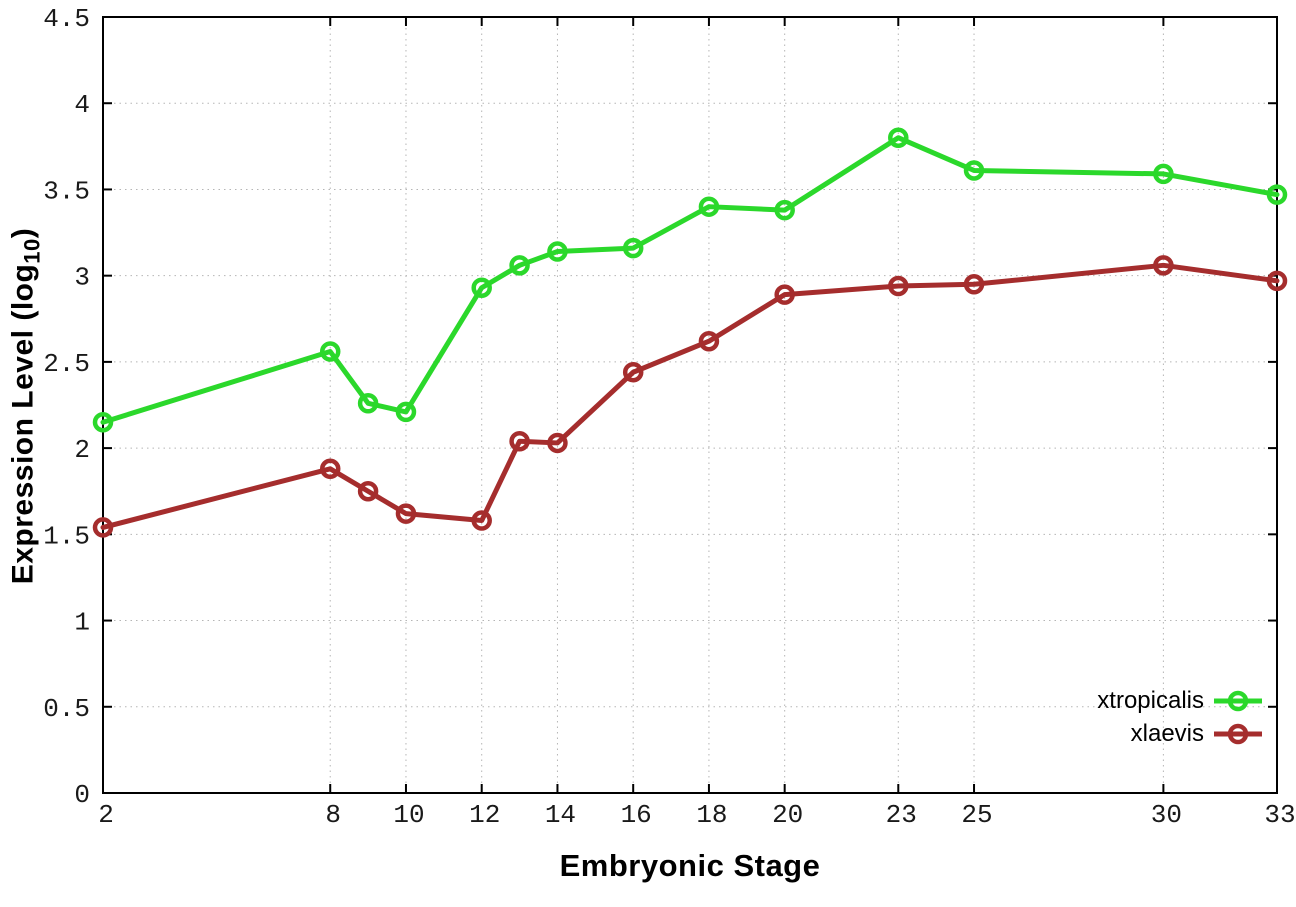 This screenshot has height=907, width=1296. What do you see at coordinates (82, 795) in the screenshot?
I see `y-tick-label: 0` at bounding box center [82, 795].